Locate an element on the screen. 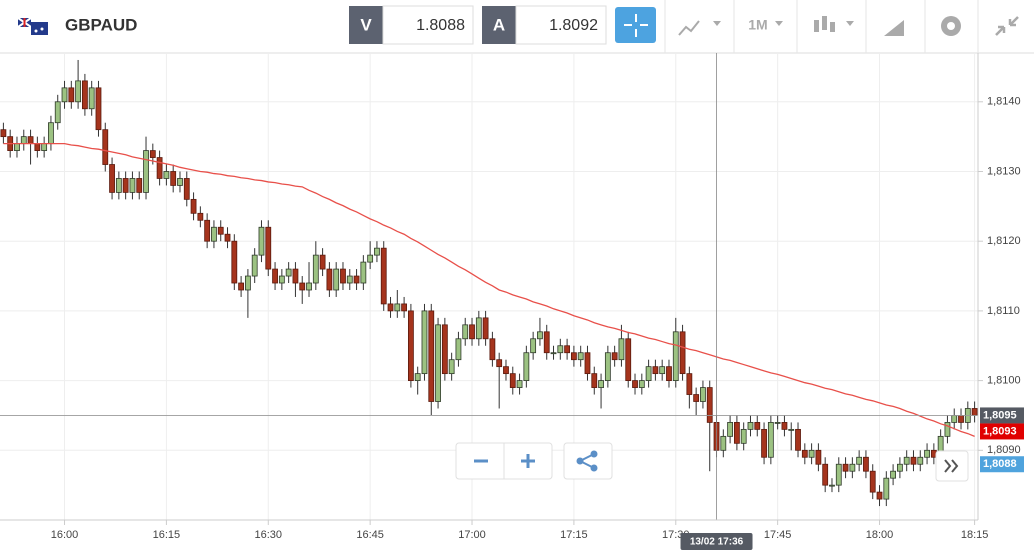 Image resolution: width=1034 pixels, height=555 pixels. x-tick-label: 17:15 is located at coordinates (574, 535).